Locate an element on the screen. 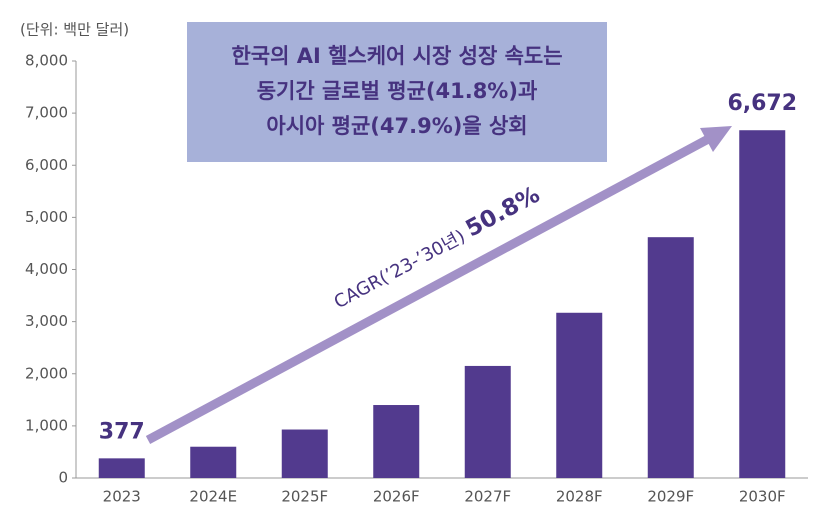 The image size is (828, 526). x-tick-label: 2029F is located at coordinates (670, 497).